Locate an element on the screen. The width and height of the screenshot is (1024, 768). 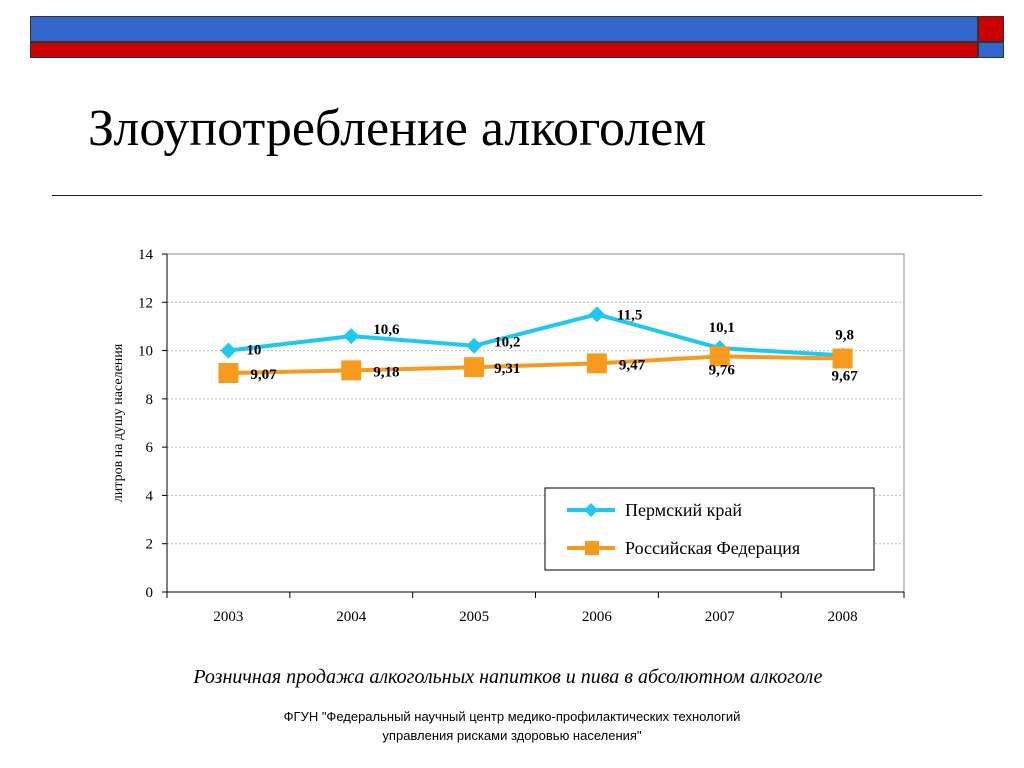
y-tick-label: 12 is located at coordinates (145, 303).